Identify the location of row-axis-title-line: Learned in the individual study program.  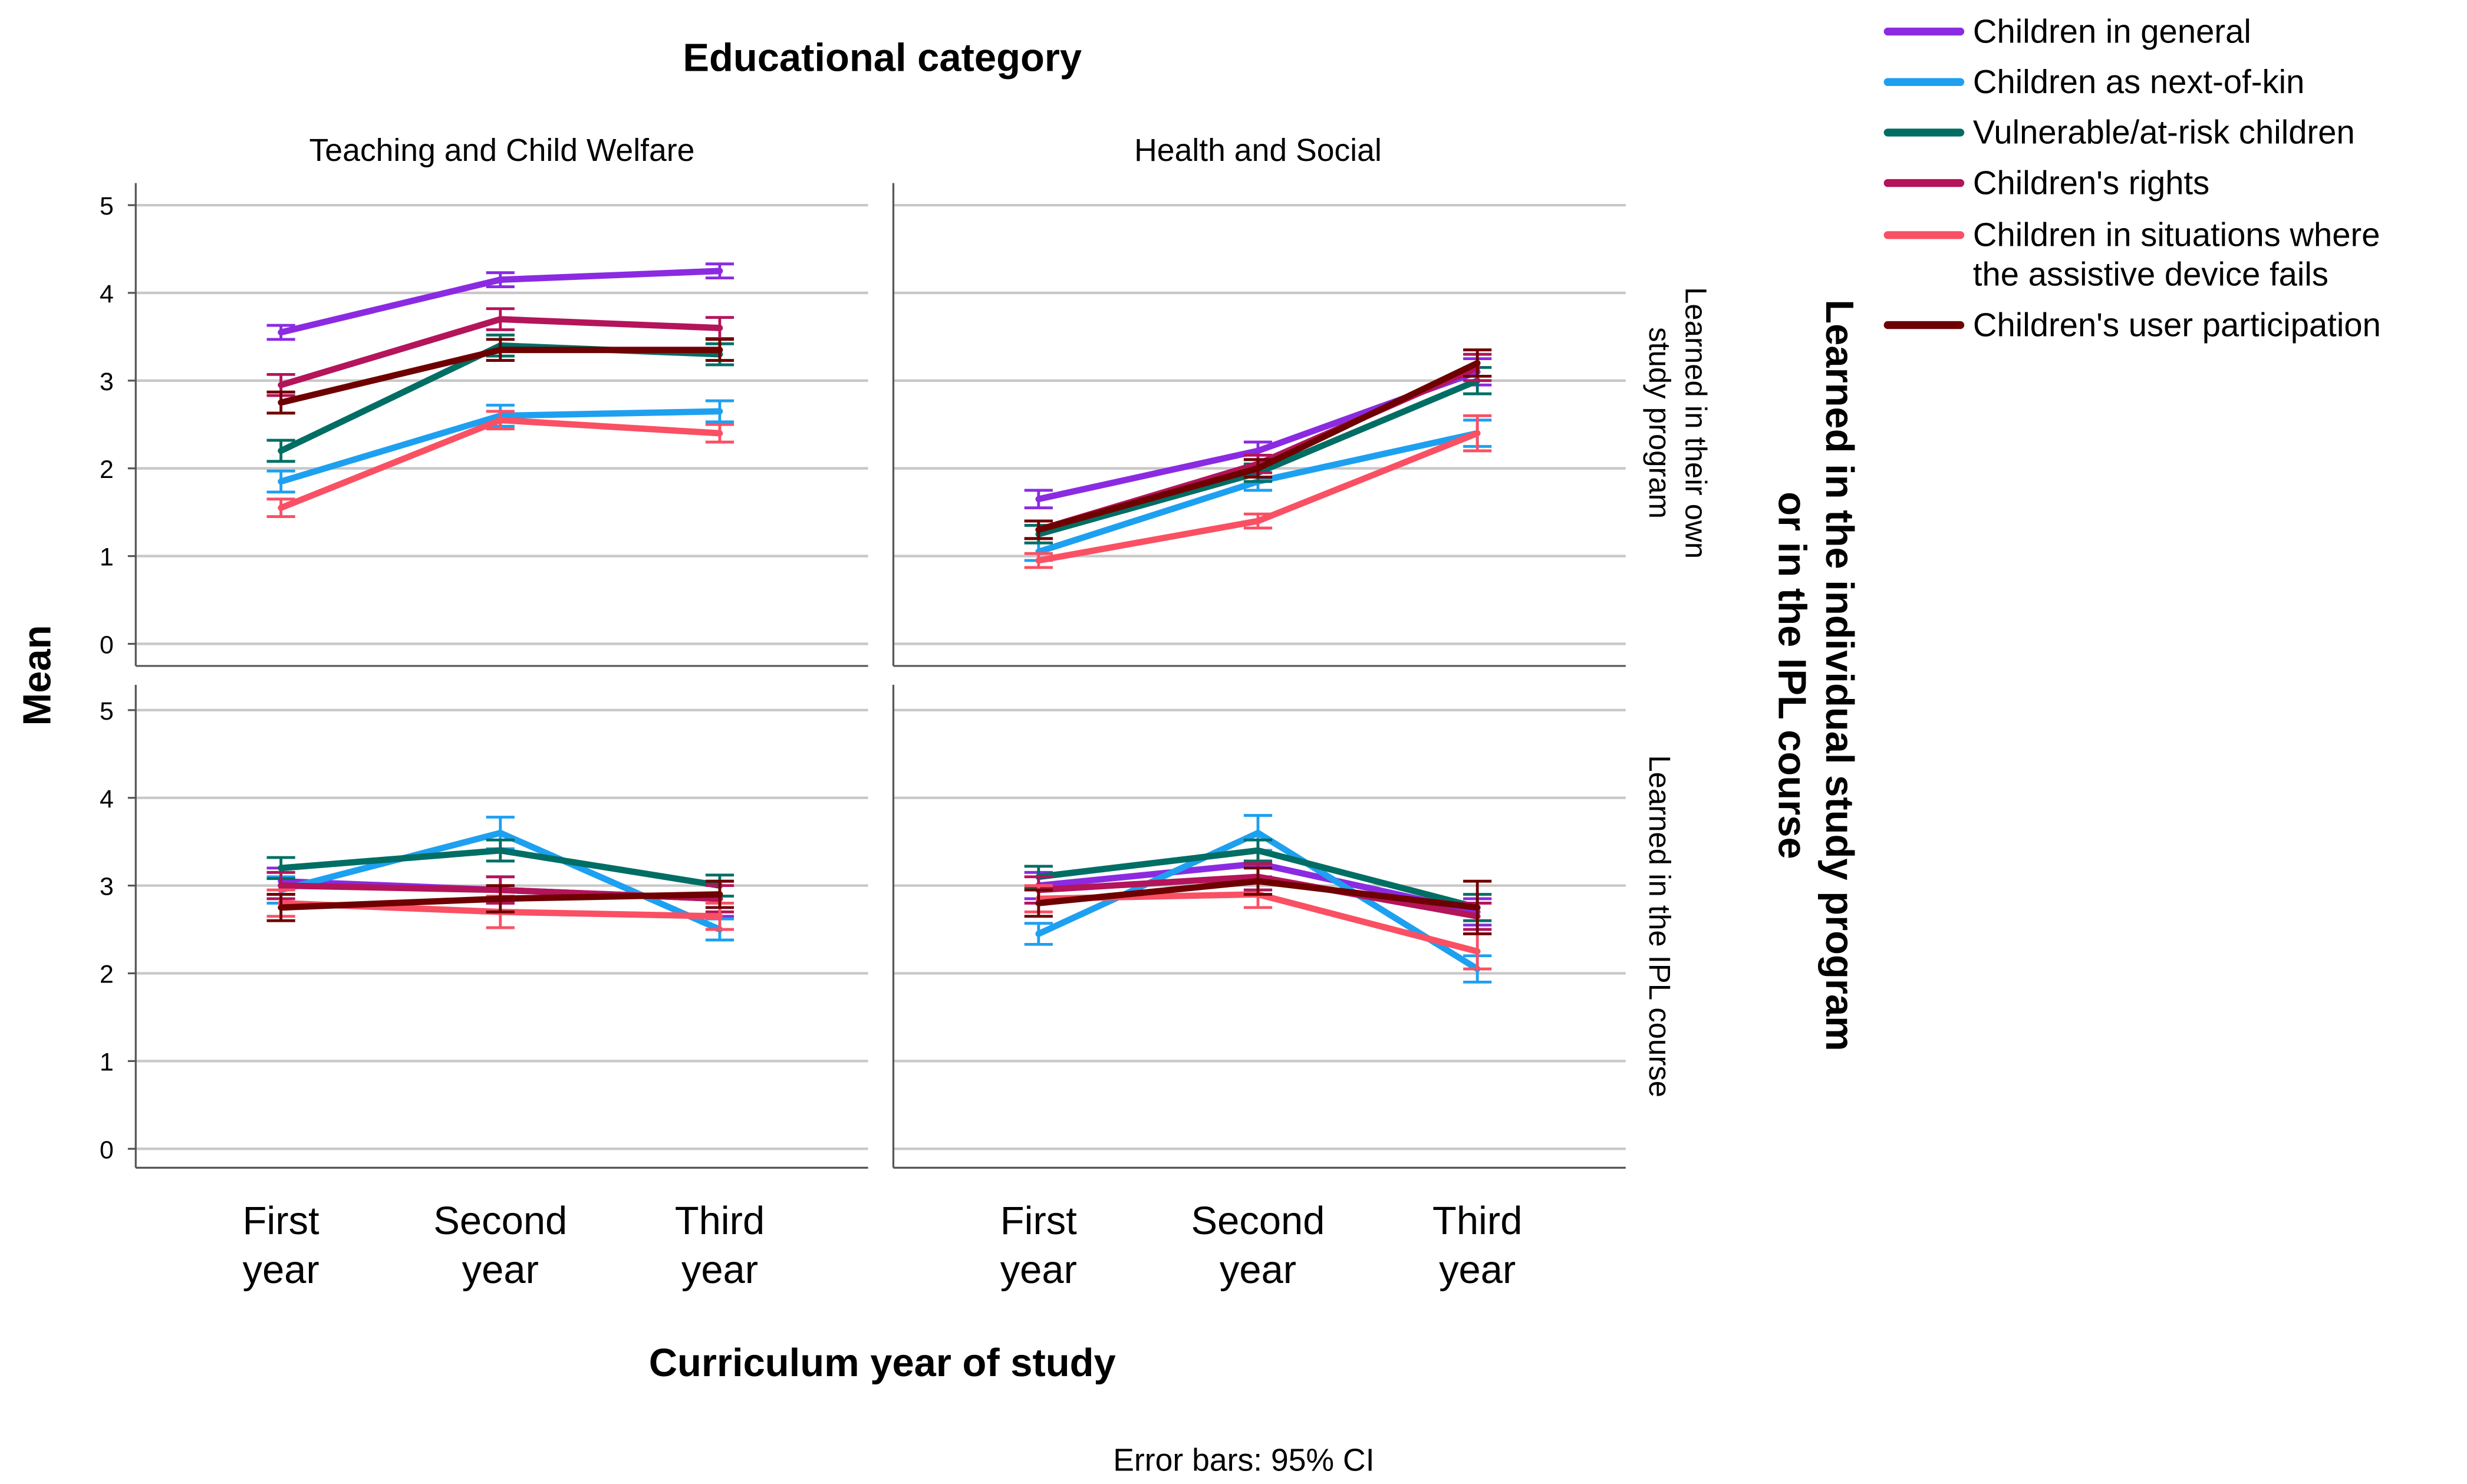
(1839, 675).